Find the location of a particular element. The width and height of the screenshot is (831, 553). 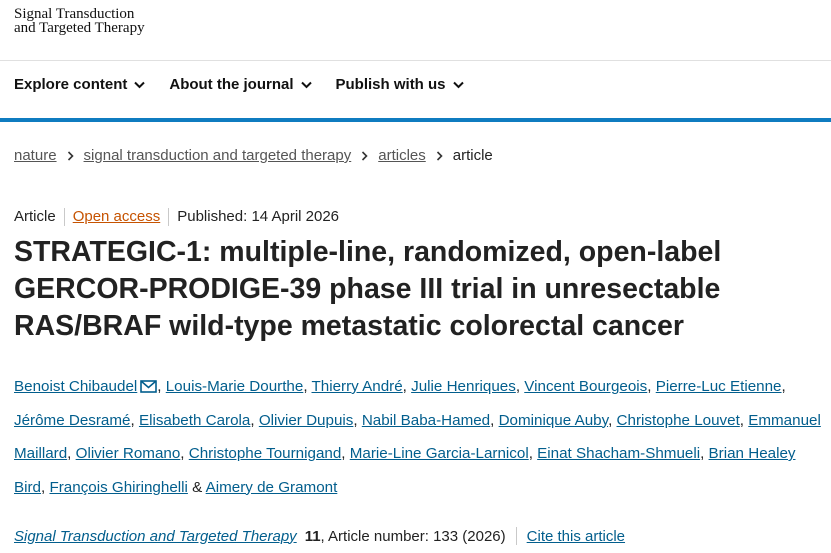

author-link: Christophe Louvet is located at coordinates (678, 420).